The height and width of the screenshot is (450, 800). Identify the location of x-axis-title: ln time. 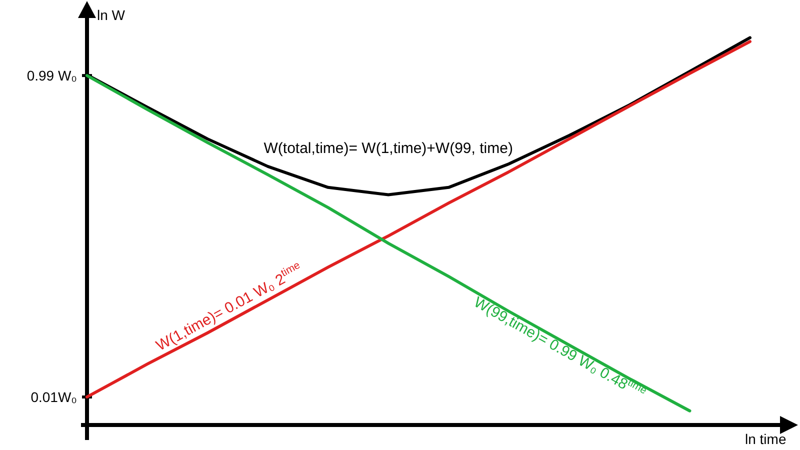
(765, 439).